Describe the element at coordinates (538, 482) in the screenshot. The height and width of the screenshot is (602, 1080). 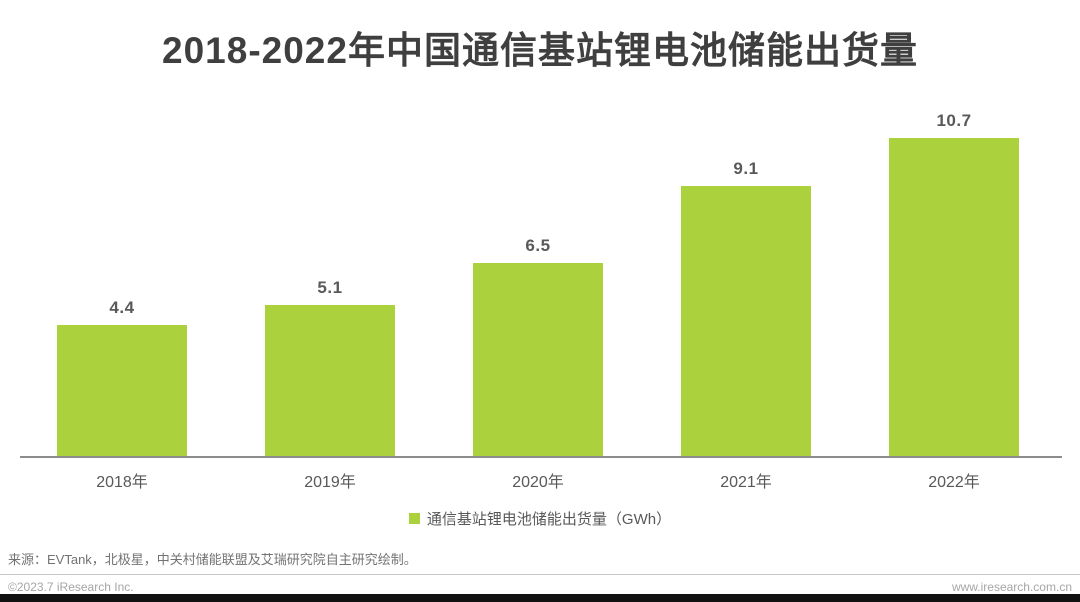
I see `x-axis-label-2020年: 2020年` at that location.